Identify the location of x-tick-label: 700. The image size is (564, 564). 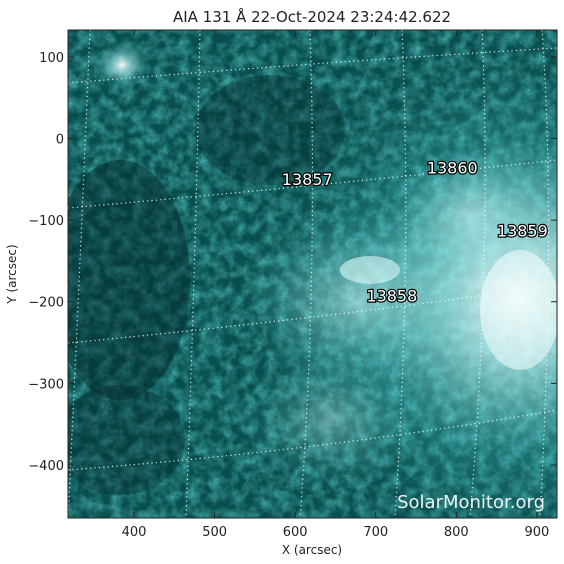
(375, 532).